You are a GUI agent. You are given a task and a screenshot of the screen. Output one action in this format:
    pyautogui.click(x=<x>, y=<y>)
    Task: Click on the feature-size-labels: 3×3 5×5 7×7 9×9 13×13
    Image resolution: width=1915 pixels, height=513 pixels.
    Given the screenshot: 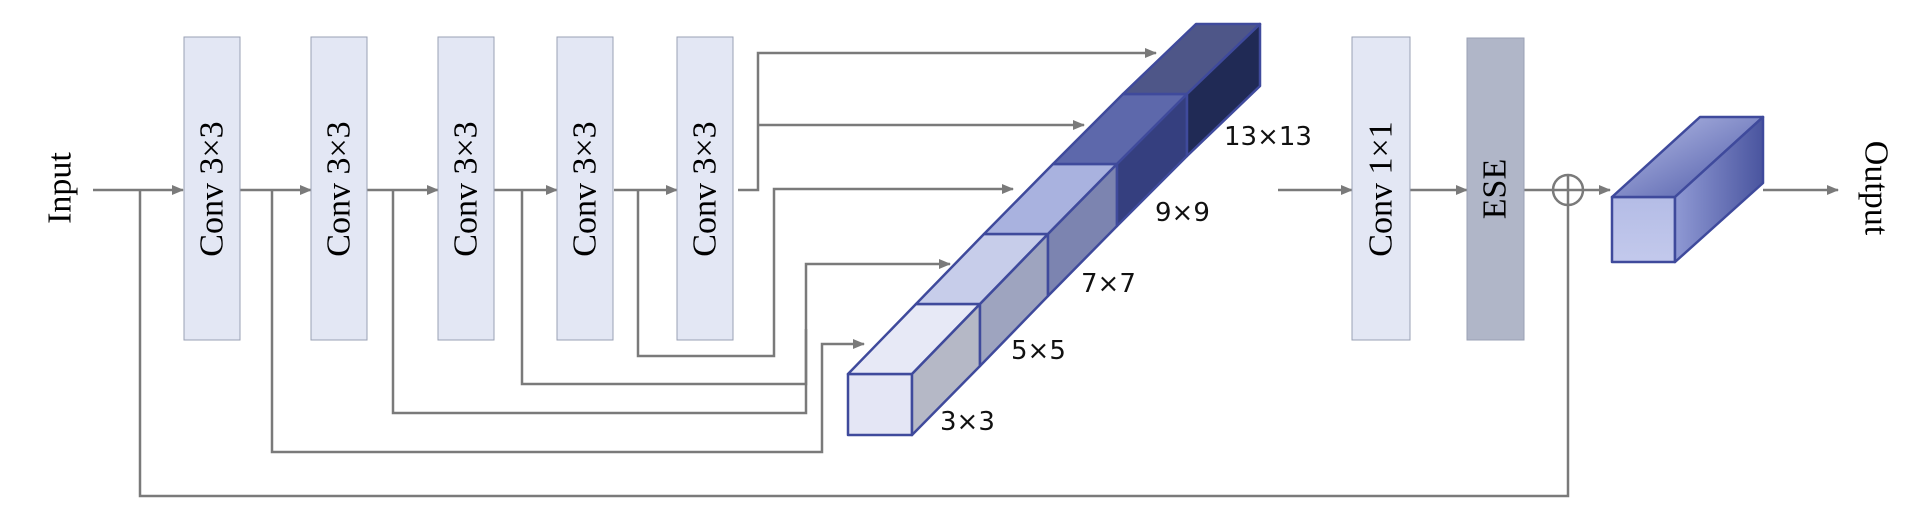 What is the action you would take?
    pyautogui.click(x=1126, y=279)
    